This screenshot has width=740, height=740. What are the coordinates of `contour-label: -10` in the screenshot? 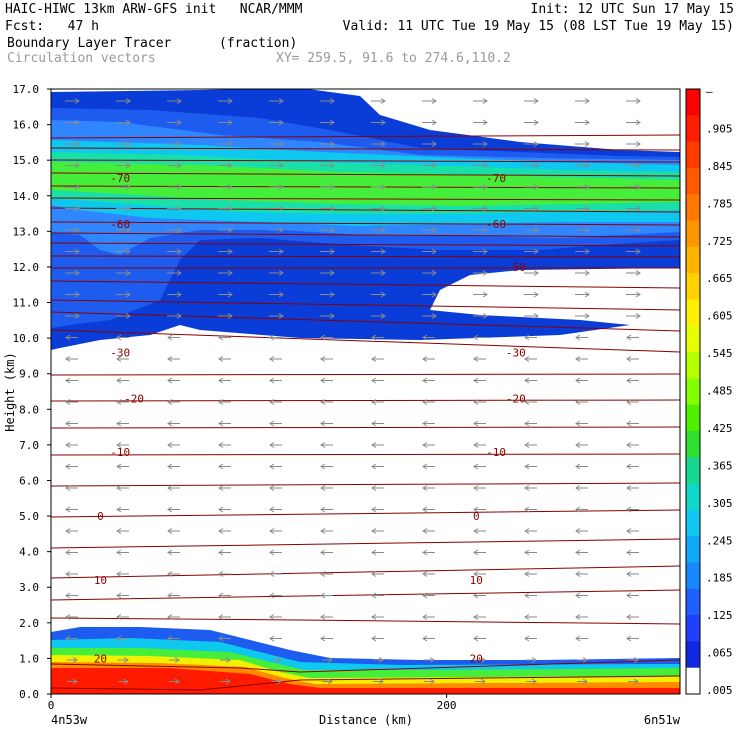 It's located at (496, 452).